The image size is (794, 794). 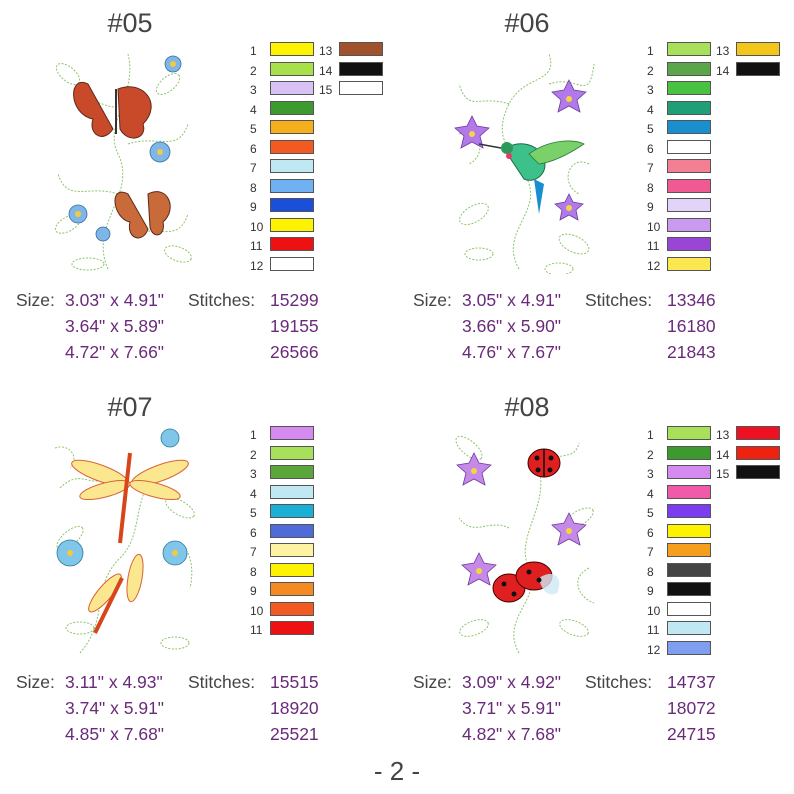 What do you see at coordinates (292, 265) in the screenshot?
I see `color-swatch: 12` at bounding box center [292, 265].